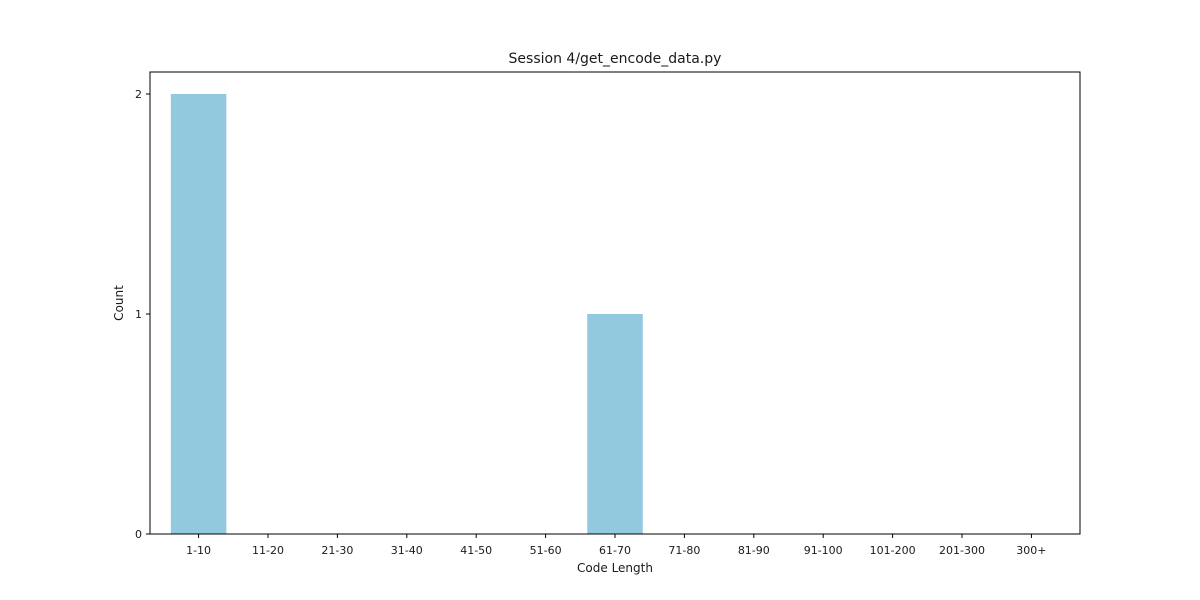  Describe the element at coordinates (615, 568) in the screenshot. I see `x-axis-label: Code Length` at that location.